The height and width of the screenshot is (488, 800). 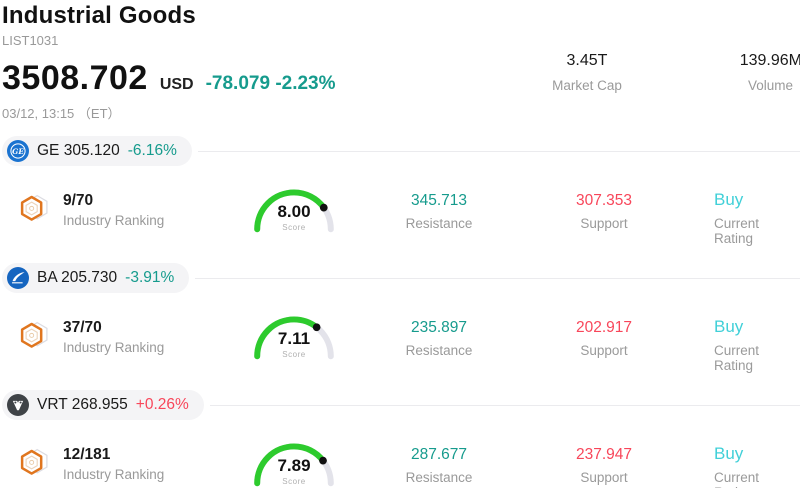 I want to click on quote-timestamp: 03/12, 13:15 （ET）, so click(x=61, y=113).